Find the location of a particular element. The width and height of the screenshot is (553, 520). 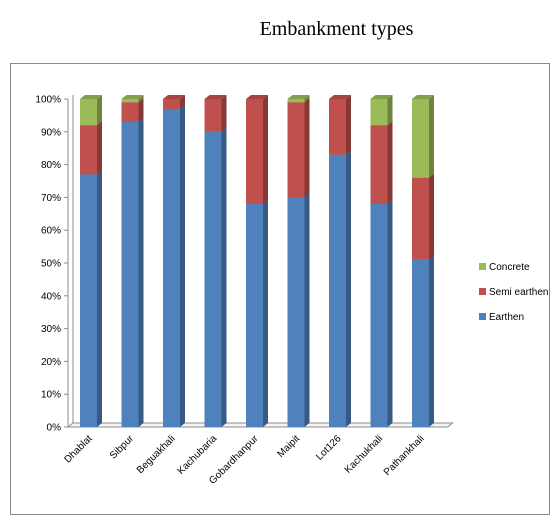

legend: Concrete Semi earthen Earthen is located at coordinates (513, 292).